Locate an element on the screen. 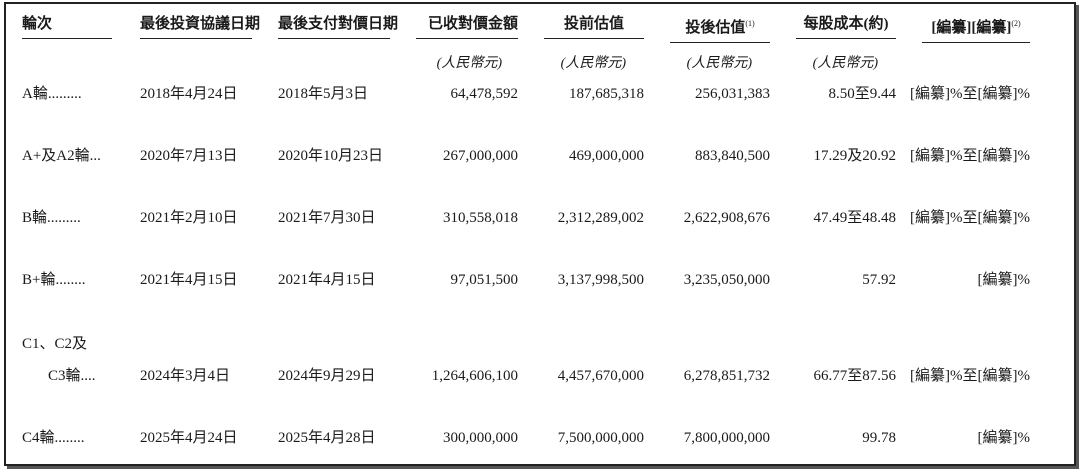 Image resolution: width=1080 pixels, height=470 pixels. cell-cost-per-share: 47.49至48.48 is located at coordinates (854, 218).